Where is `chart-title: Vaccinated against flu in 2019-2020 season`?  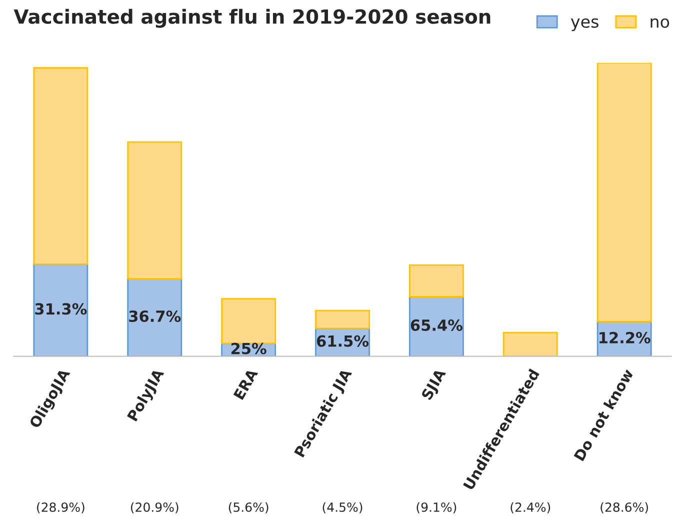 chart-title: Vaccinated against flu in 2019-2020 season is located at coordinates (252, 18).